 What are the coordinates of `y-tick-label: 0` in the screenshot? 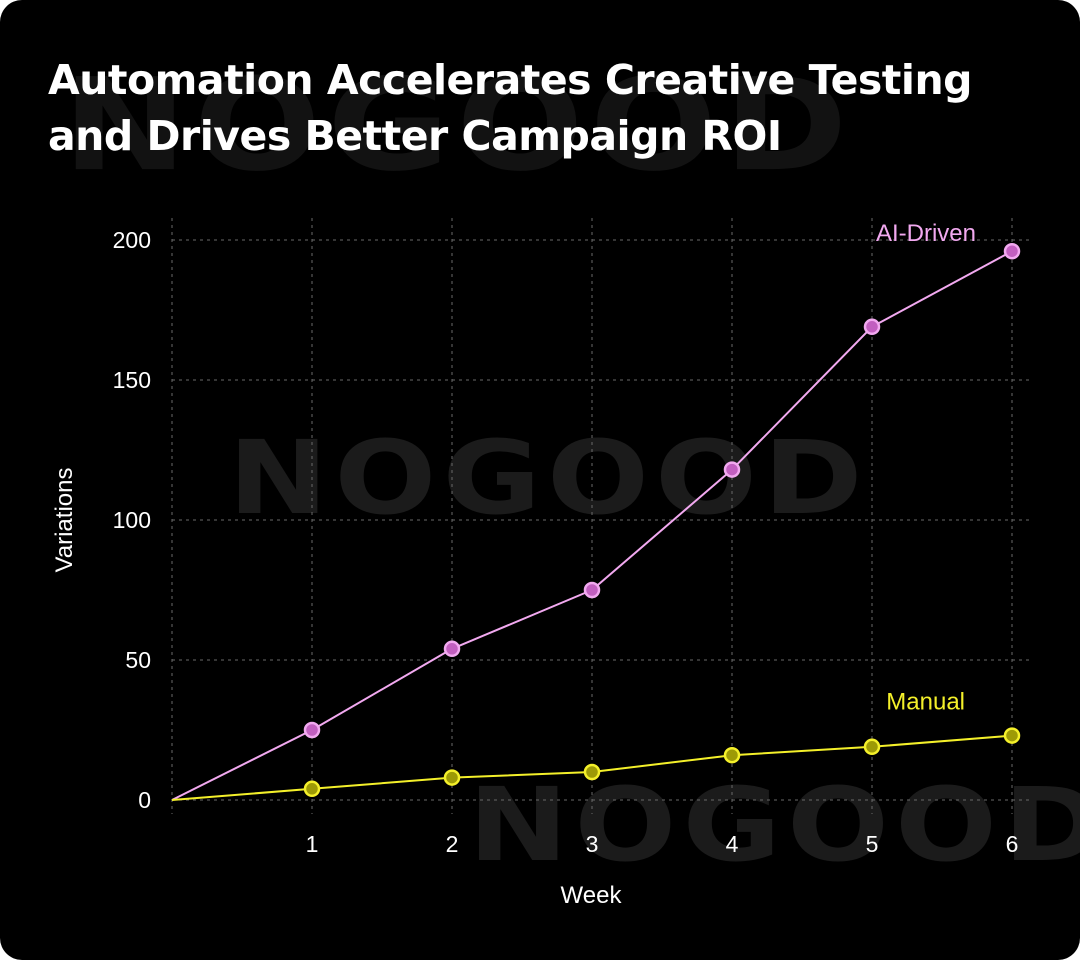 It's located at (144, 800).